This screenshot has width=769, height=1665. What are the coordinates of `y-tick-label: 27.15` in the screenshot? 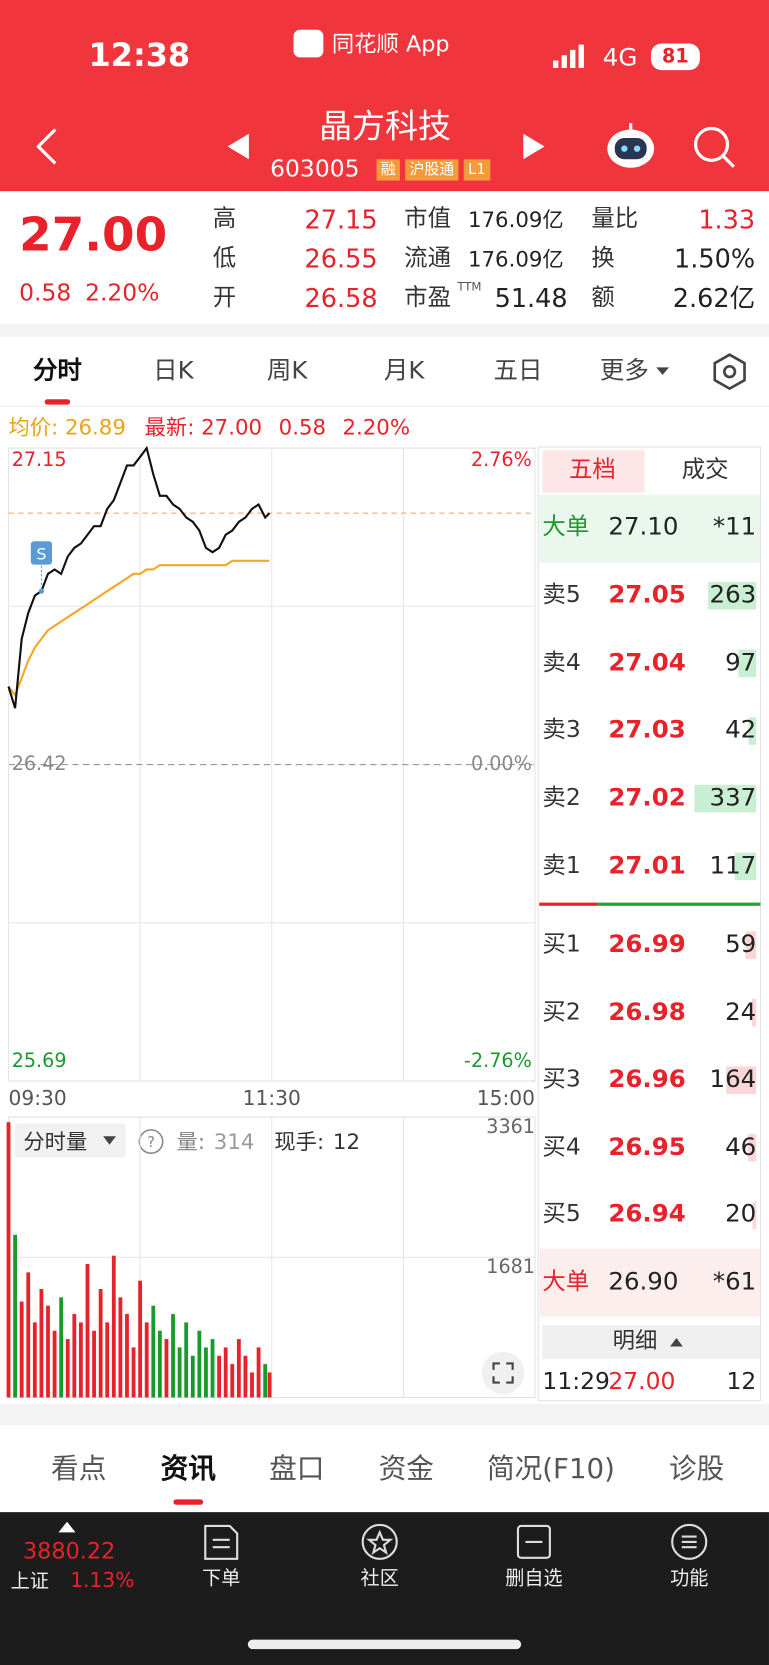 It's located at (39, 460).